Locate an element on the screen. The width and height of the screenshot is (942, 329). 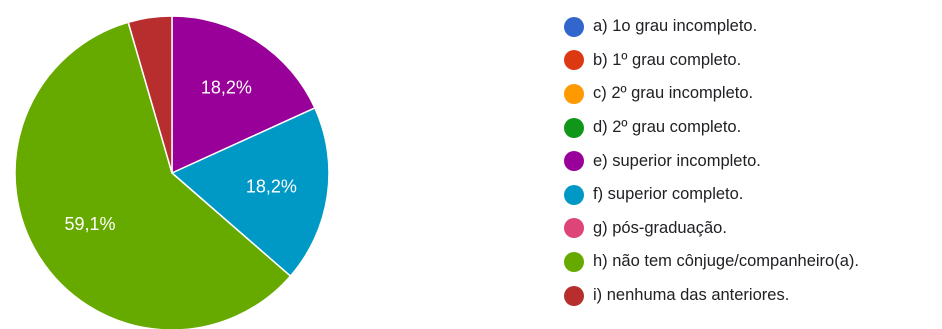
legend-label-4: d) 2º grau completo. is located at coordinates (667, 127).